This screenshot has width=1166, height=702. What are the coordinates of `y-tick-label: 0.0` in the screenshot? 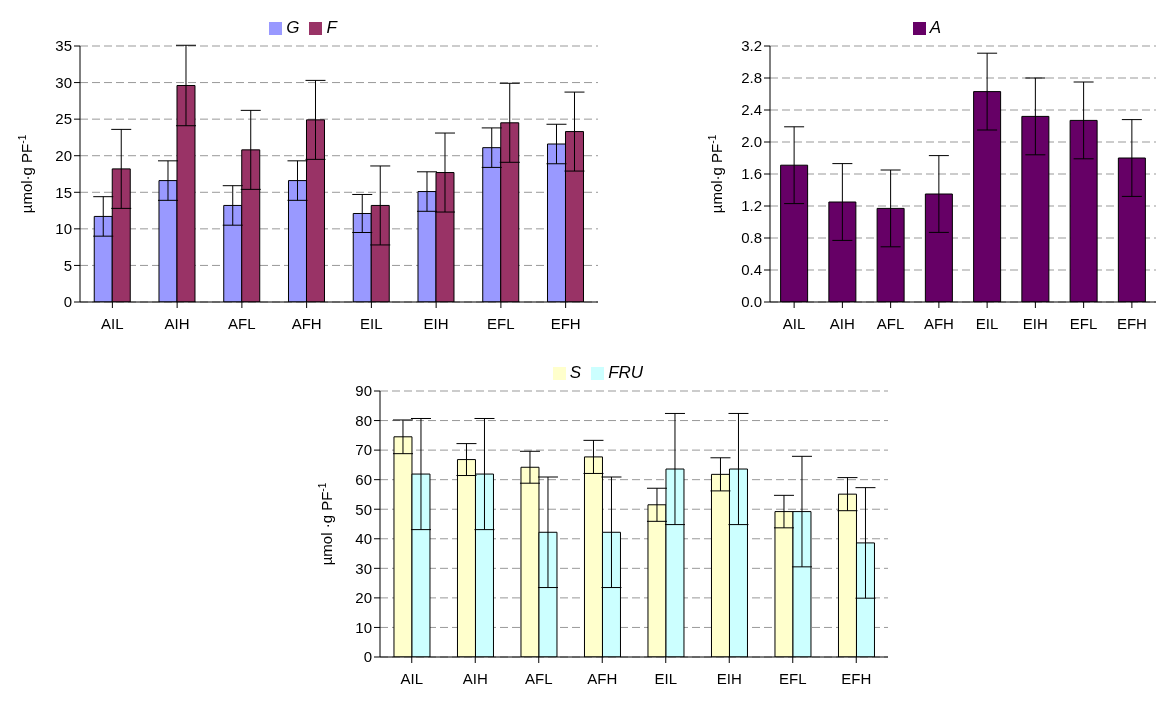 It's located at (751, 302).